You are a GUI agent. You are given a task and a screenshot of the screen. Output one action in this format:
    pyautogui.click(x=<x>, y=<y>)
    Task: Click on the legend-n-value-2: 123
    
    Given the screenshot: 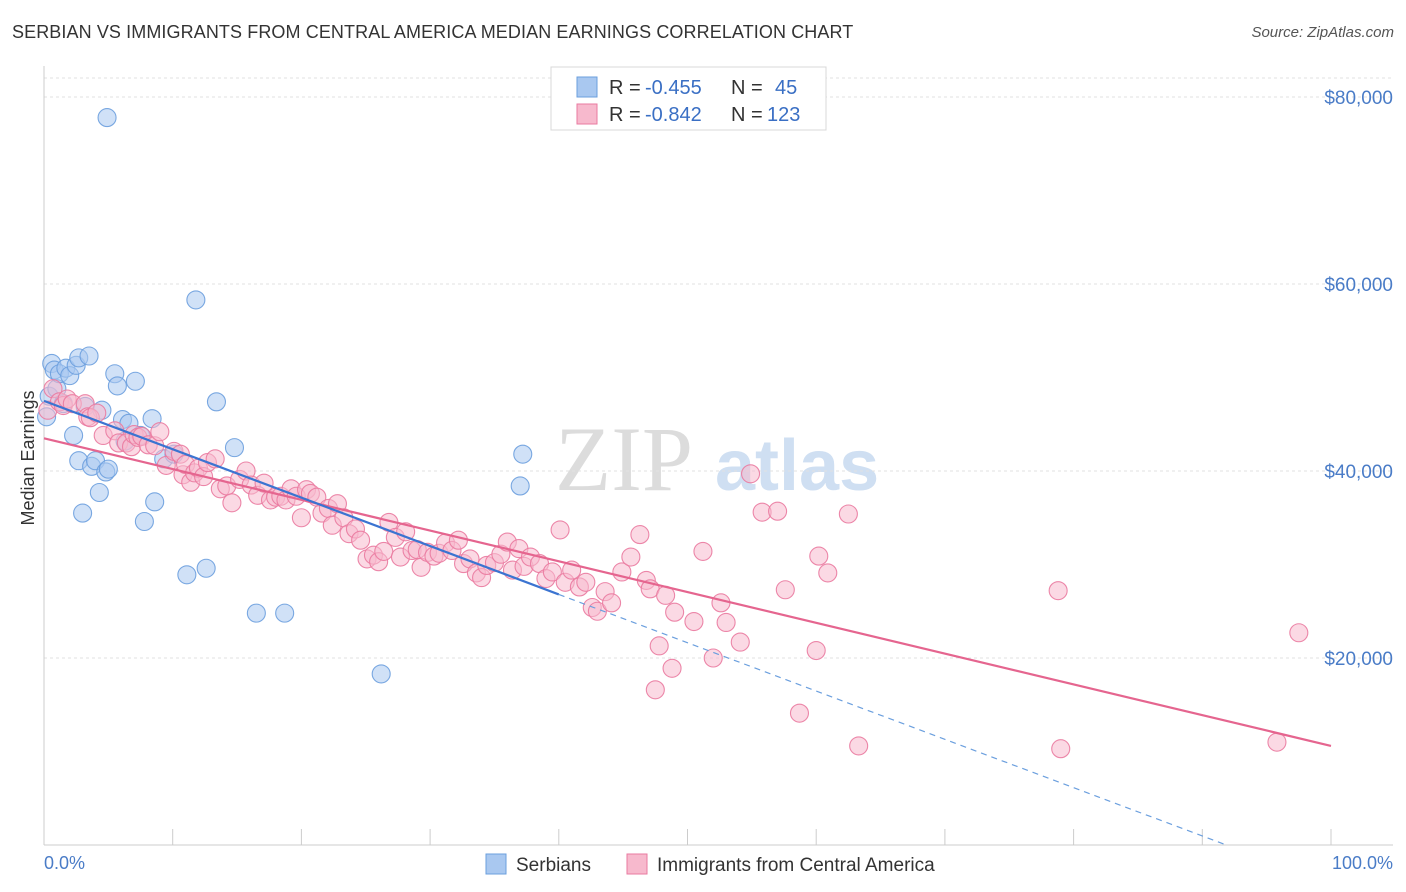 What is the action you would take?
    pyautogui.click(x=783, y=115)
    